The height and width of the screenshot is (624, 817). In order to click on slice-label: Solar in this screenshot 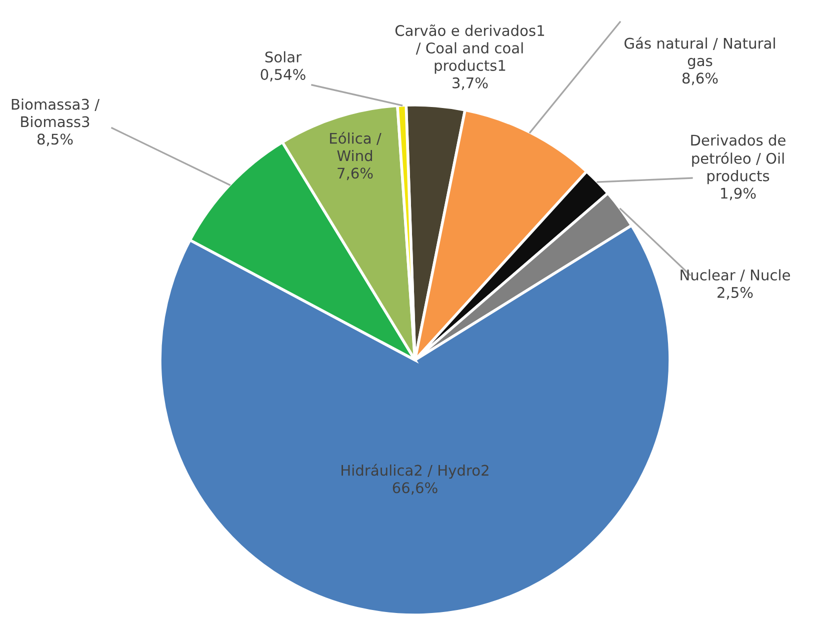, I will do `click(283, 57)`.